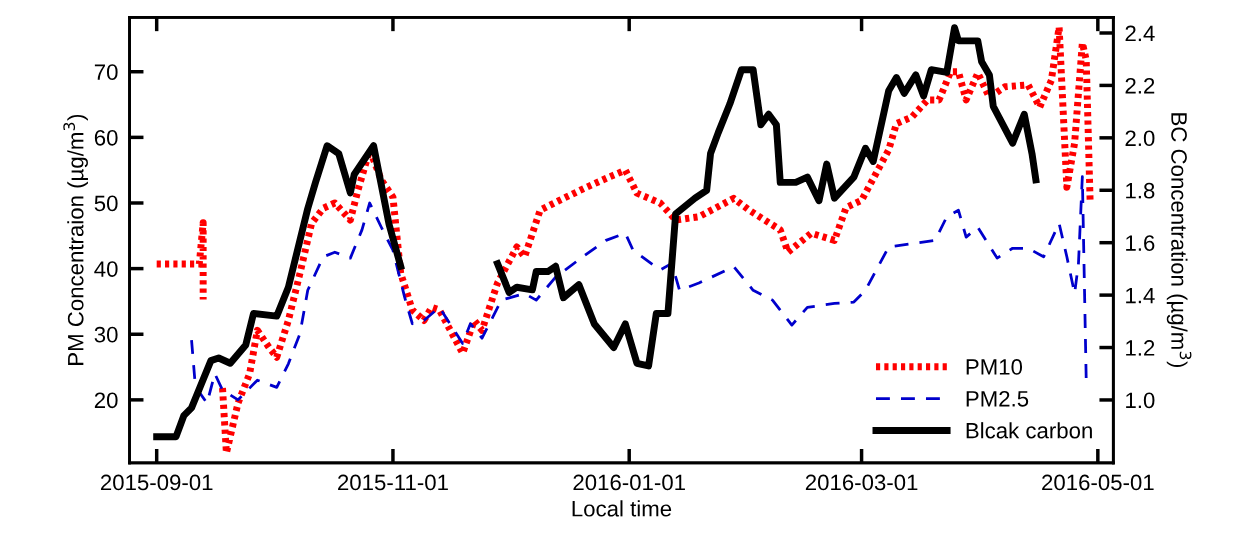 Image resolution: width=1258 pixels, height=557 pixels. What do you see at coordinates (106, 334) in the screenshot?
I see `y-tick-label: 30` at bounding box center [106, 334].